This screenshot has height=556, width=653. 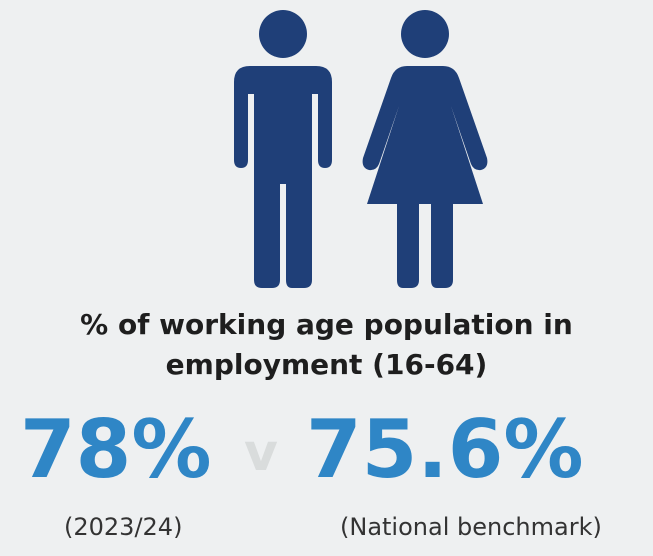 What do you see at coordinates (261, 453) in the screenshot?
I see `versus-label: v` at bounding box center [261, 453].